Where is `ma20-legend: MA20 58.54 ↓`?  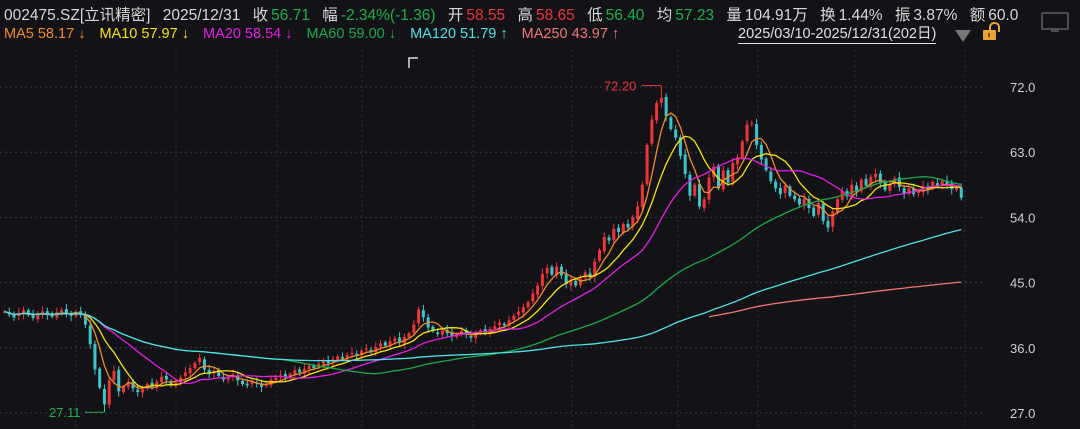
ma20-legend: MA20 58.54 ↓ is located at coordinates (248, 34).